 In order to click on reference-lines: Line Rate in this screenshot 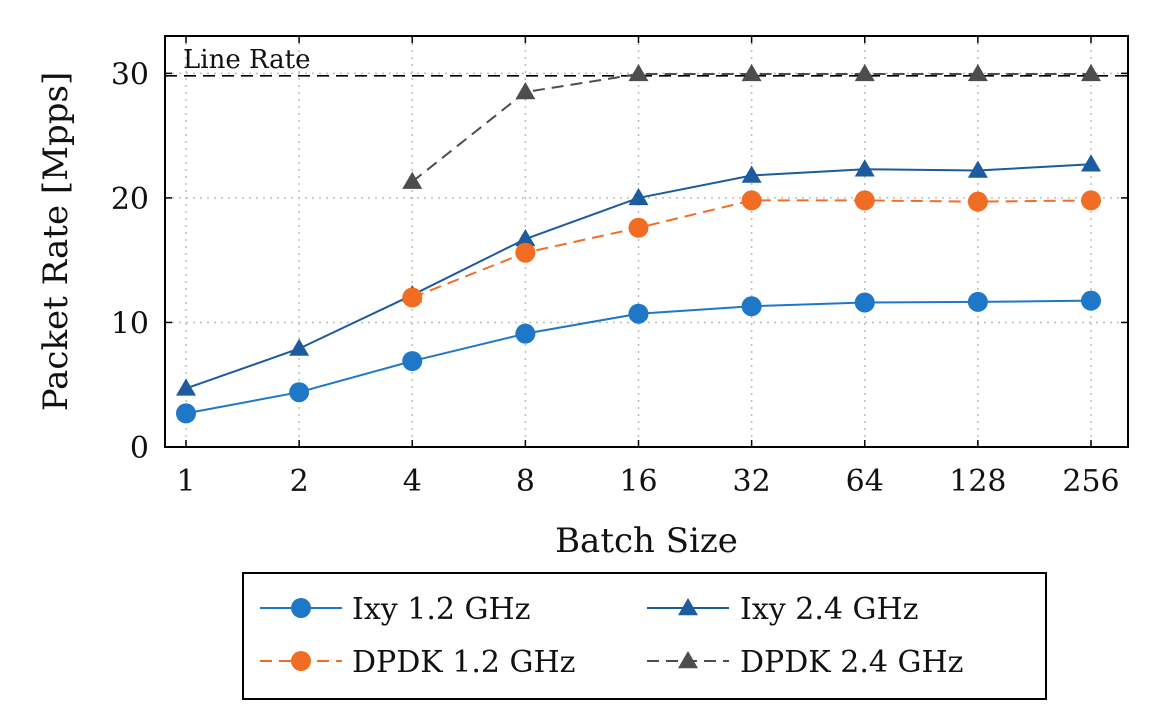, I will do `click(646, 61)`.